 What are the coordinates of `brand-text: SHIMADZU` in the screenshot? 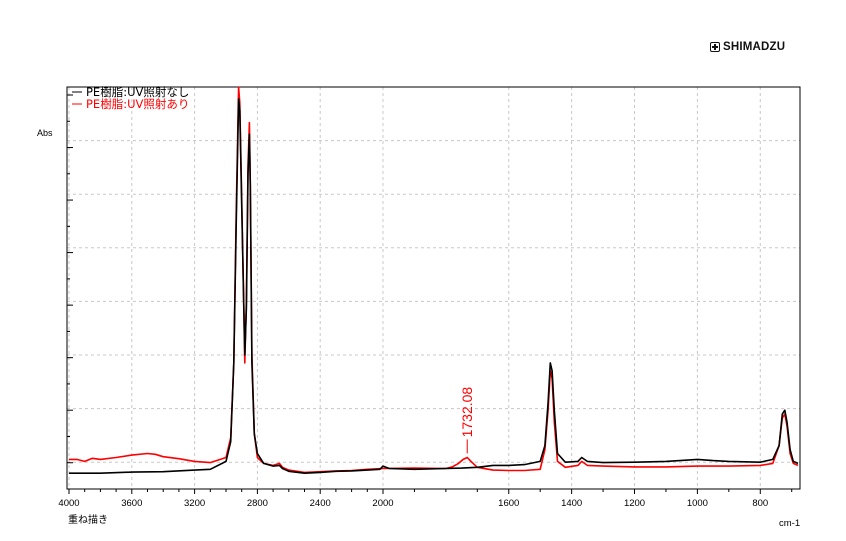 It's located at (754, 47).